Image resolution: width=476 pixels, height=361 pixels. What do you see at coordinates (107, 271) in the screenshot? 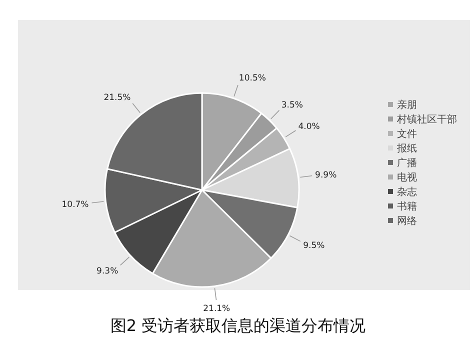
I see `data-label: 9.3%` at bounding box center [107, 271].